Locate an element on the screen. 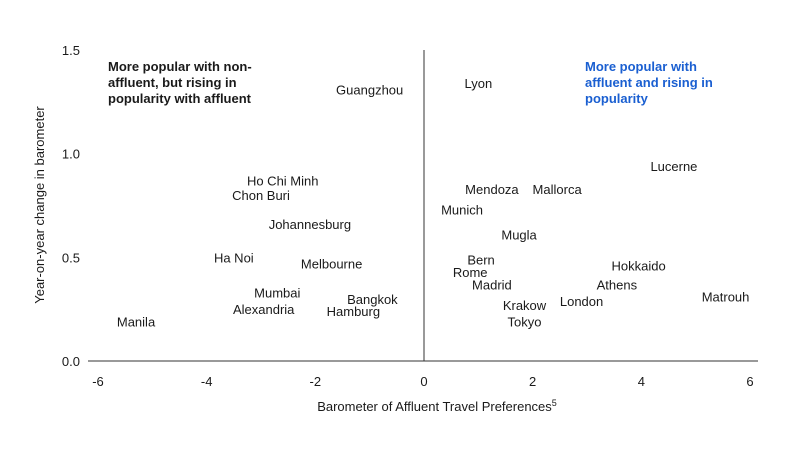 This screenshot has width=800, height=455. x-axis-label-text: Barometer of Affluent Travel Preferences is located at coordinates (434, 406).